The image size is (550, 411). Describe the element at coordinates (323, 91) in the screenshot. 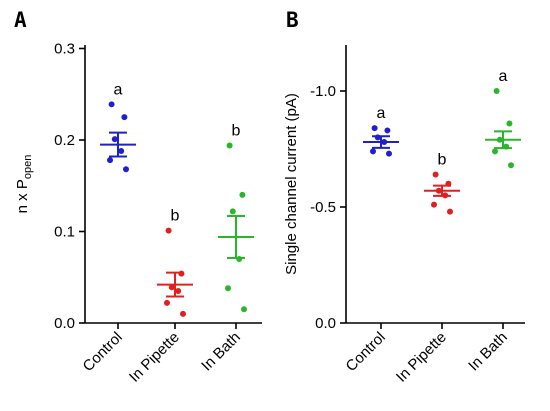

I see `panel-b-y-tick-label: -1.0` at that location.